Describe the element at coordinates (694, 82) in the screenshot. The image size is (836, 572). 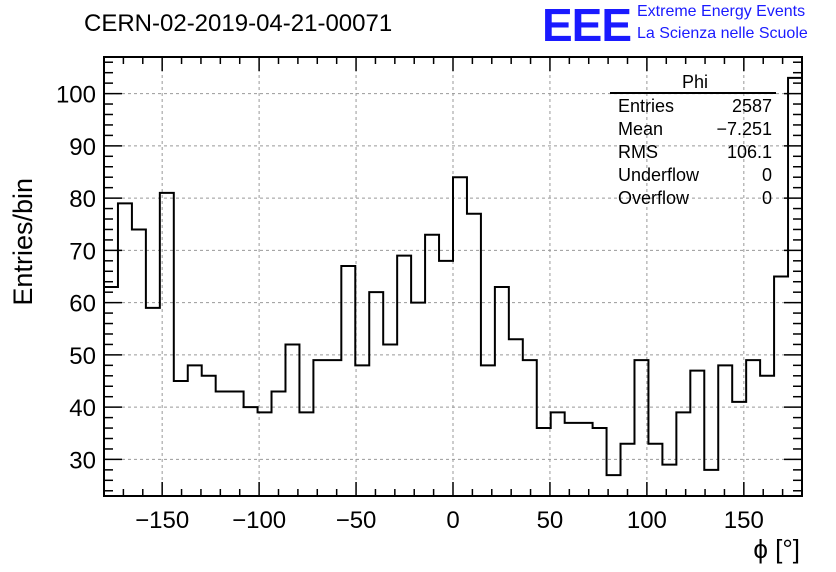
I see `stats-name: Phi` at that location.